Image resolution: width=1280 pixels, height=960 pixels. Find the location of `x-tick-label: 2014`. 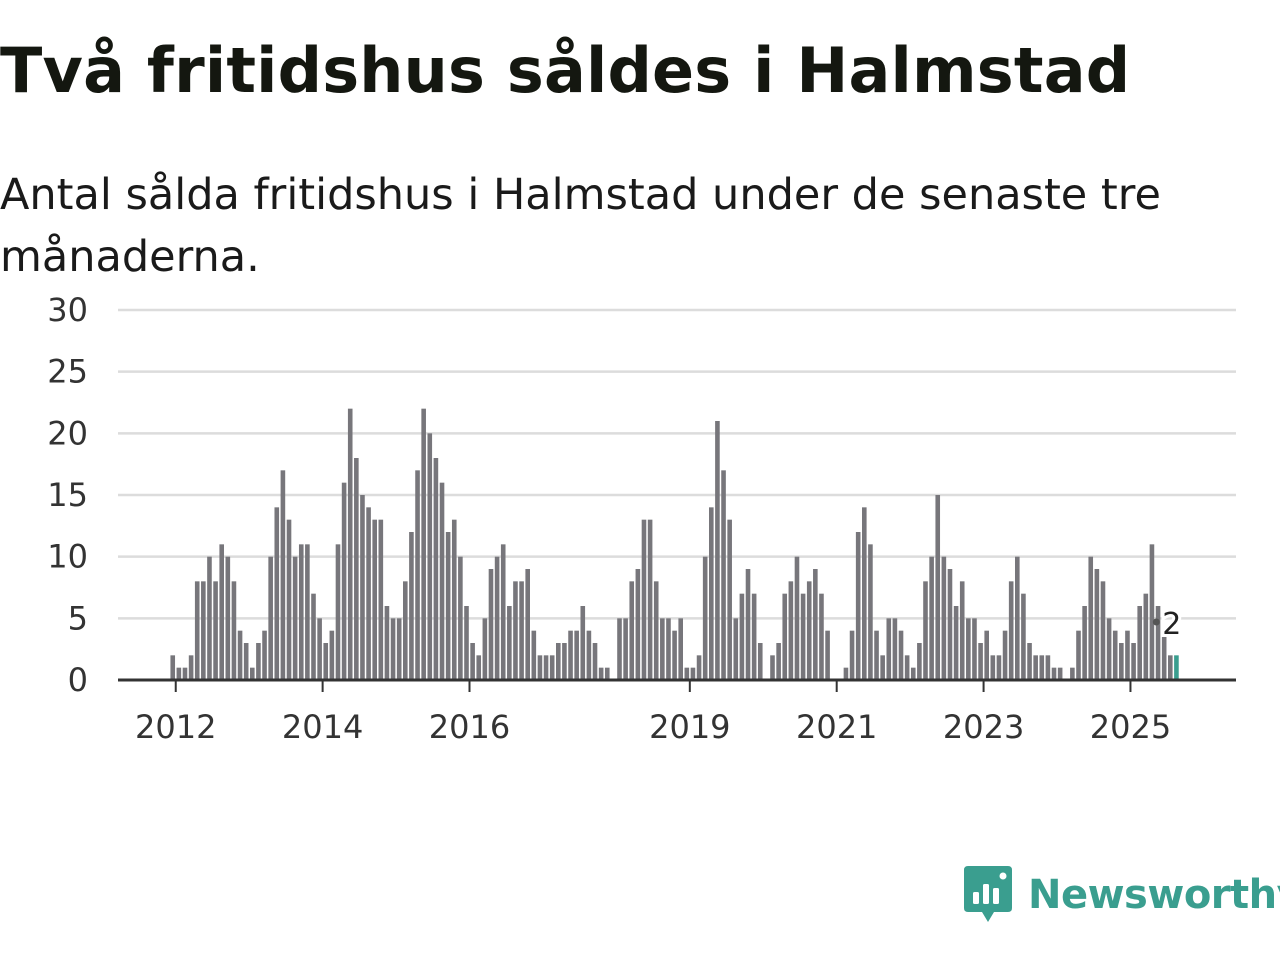

x-tick-label: 2014 is located at coordinates (322, 727).